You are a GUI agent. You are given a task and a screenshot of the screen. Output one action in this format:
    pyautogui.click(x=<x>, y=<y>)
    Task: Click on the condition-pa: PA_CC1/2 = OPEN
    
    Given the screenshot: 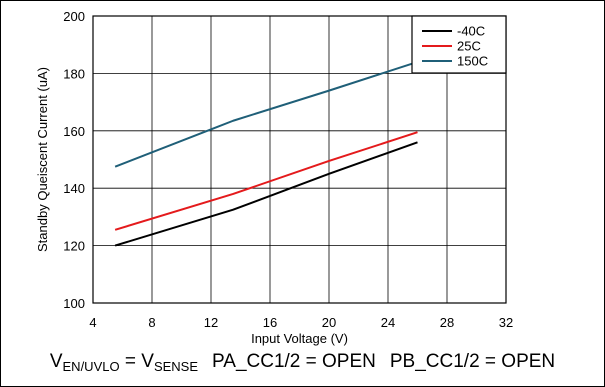 What is the action you would take?
    pyautogui.click(x=294, y=361)
    